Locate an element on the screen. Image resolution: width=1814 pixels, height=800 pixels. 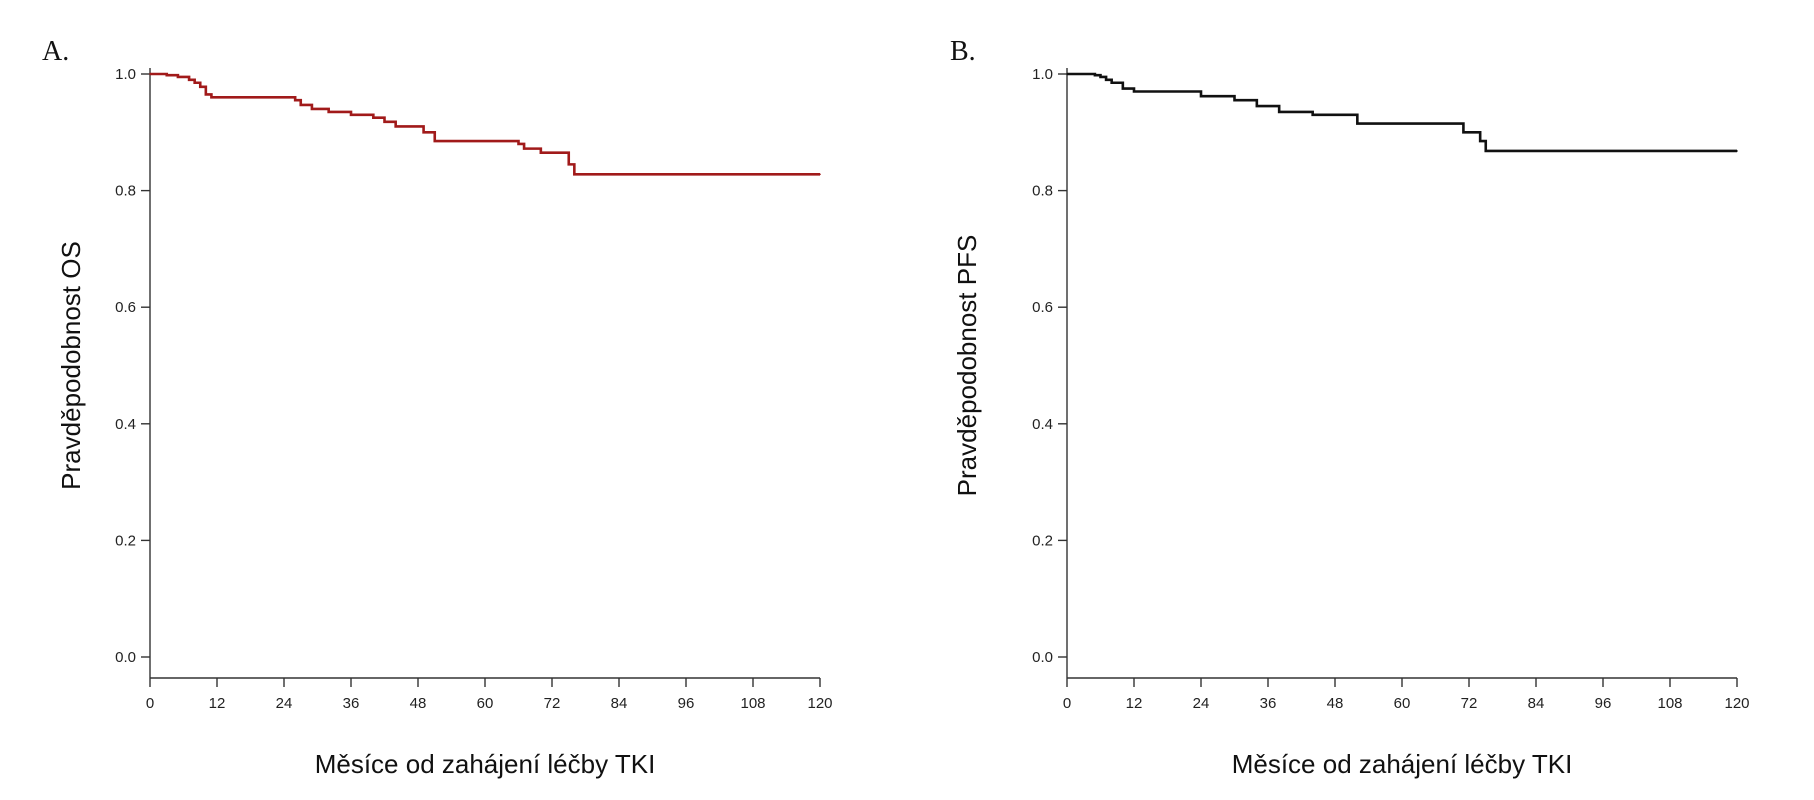
y-axis-title: Pravděpodobnost PFS is located at coordinates (967, 366).